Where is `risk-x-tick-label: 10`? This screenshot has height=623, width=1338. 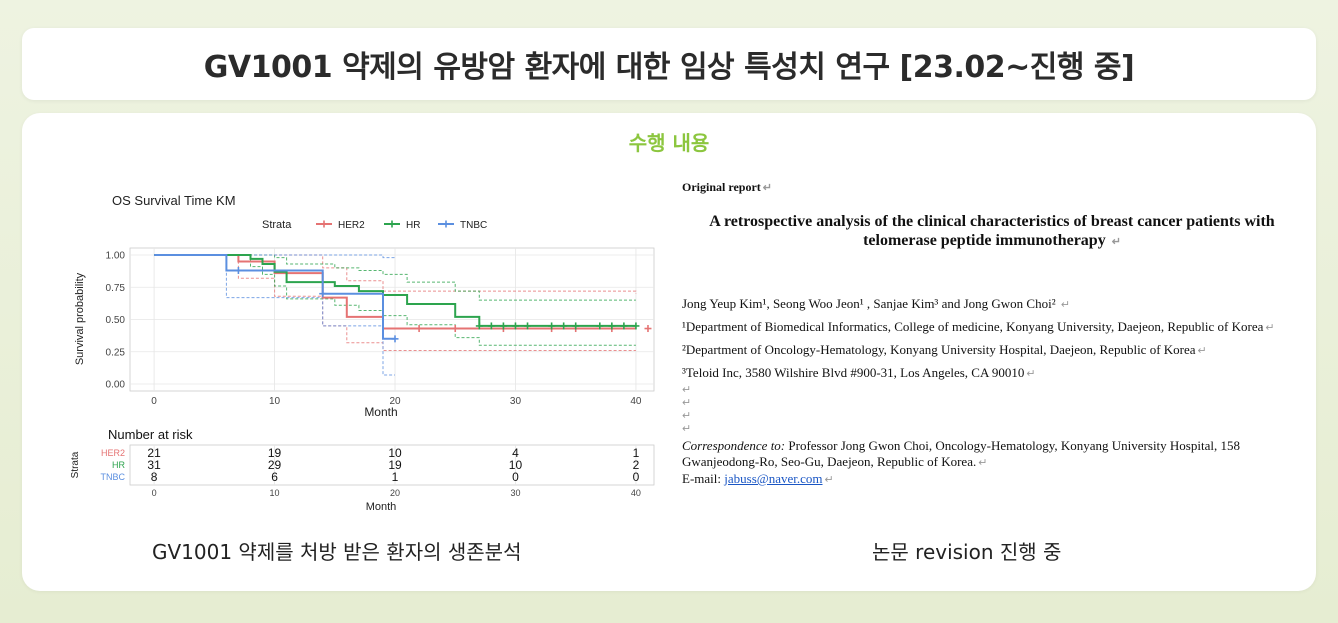 risk-x-tick-label: 10 is located at coordinates (275, 493).